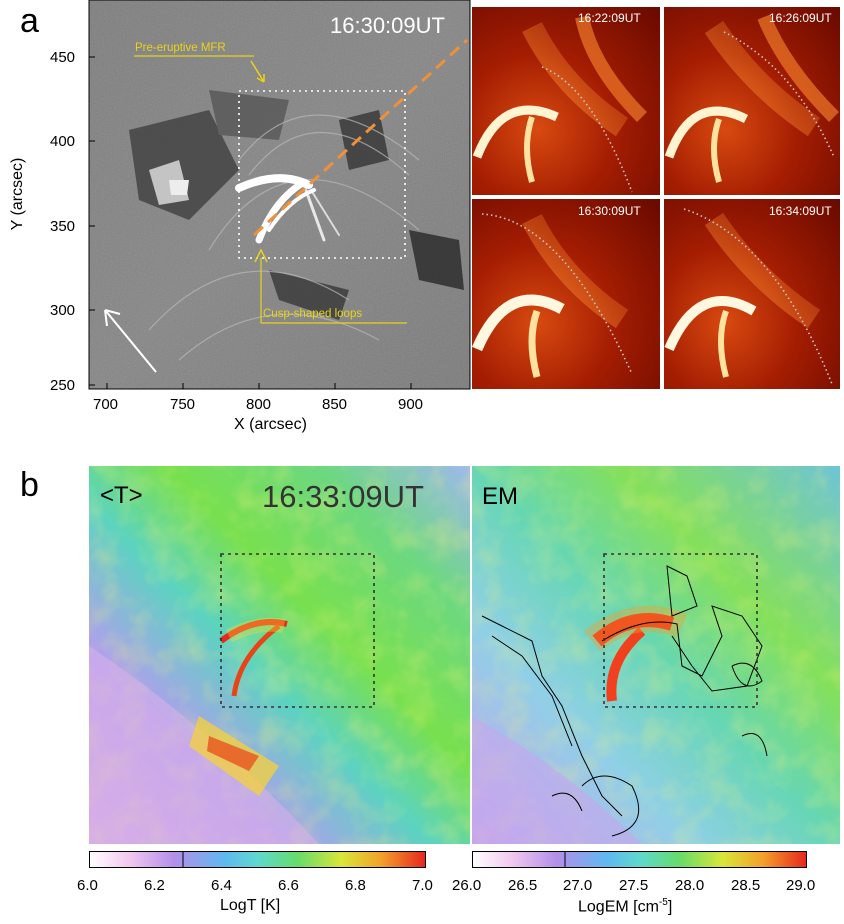  What do you see at coordinates (17, 194) in the screenshot?
I see `panel-a-ytitle: Y (arcsec)` at bounding box center [17, 194].